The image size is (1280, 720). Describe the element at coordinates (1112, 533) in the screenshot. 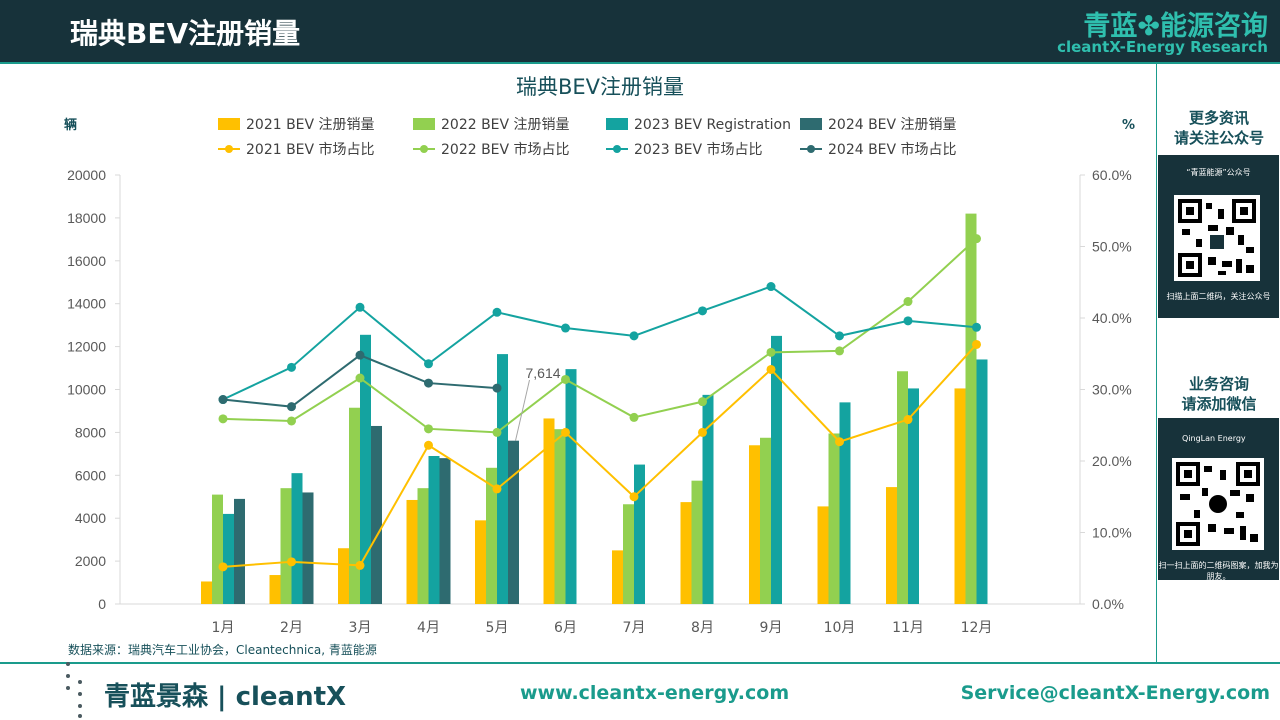

I see `y-right-tick-label: 10.0%` at that location.